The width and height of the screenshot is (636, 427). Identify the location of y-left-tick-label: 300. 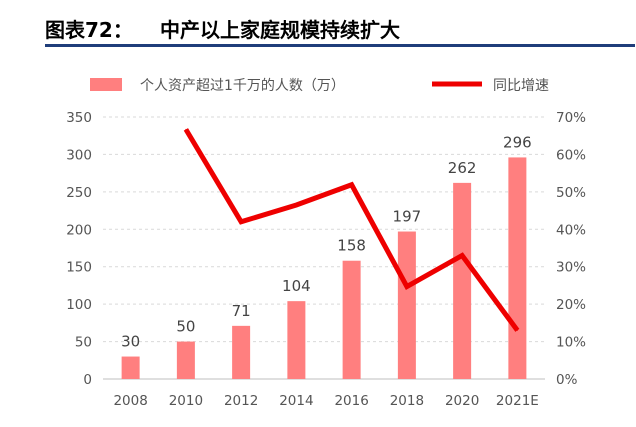
(79, 155).